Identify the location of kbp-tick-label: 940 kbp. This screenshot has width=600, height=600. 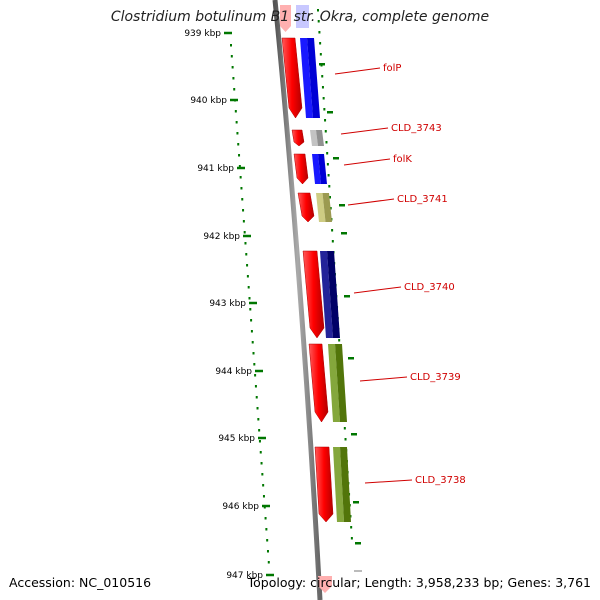
(208, 101).